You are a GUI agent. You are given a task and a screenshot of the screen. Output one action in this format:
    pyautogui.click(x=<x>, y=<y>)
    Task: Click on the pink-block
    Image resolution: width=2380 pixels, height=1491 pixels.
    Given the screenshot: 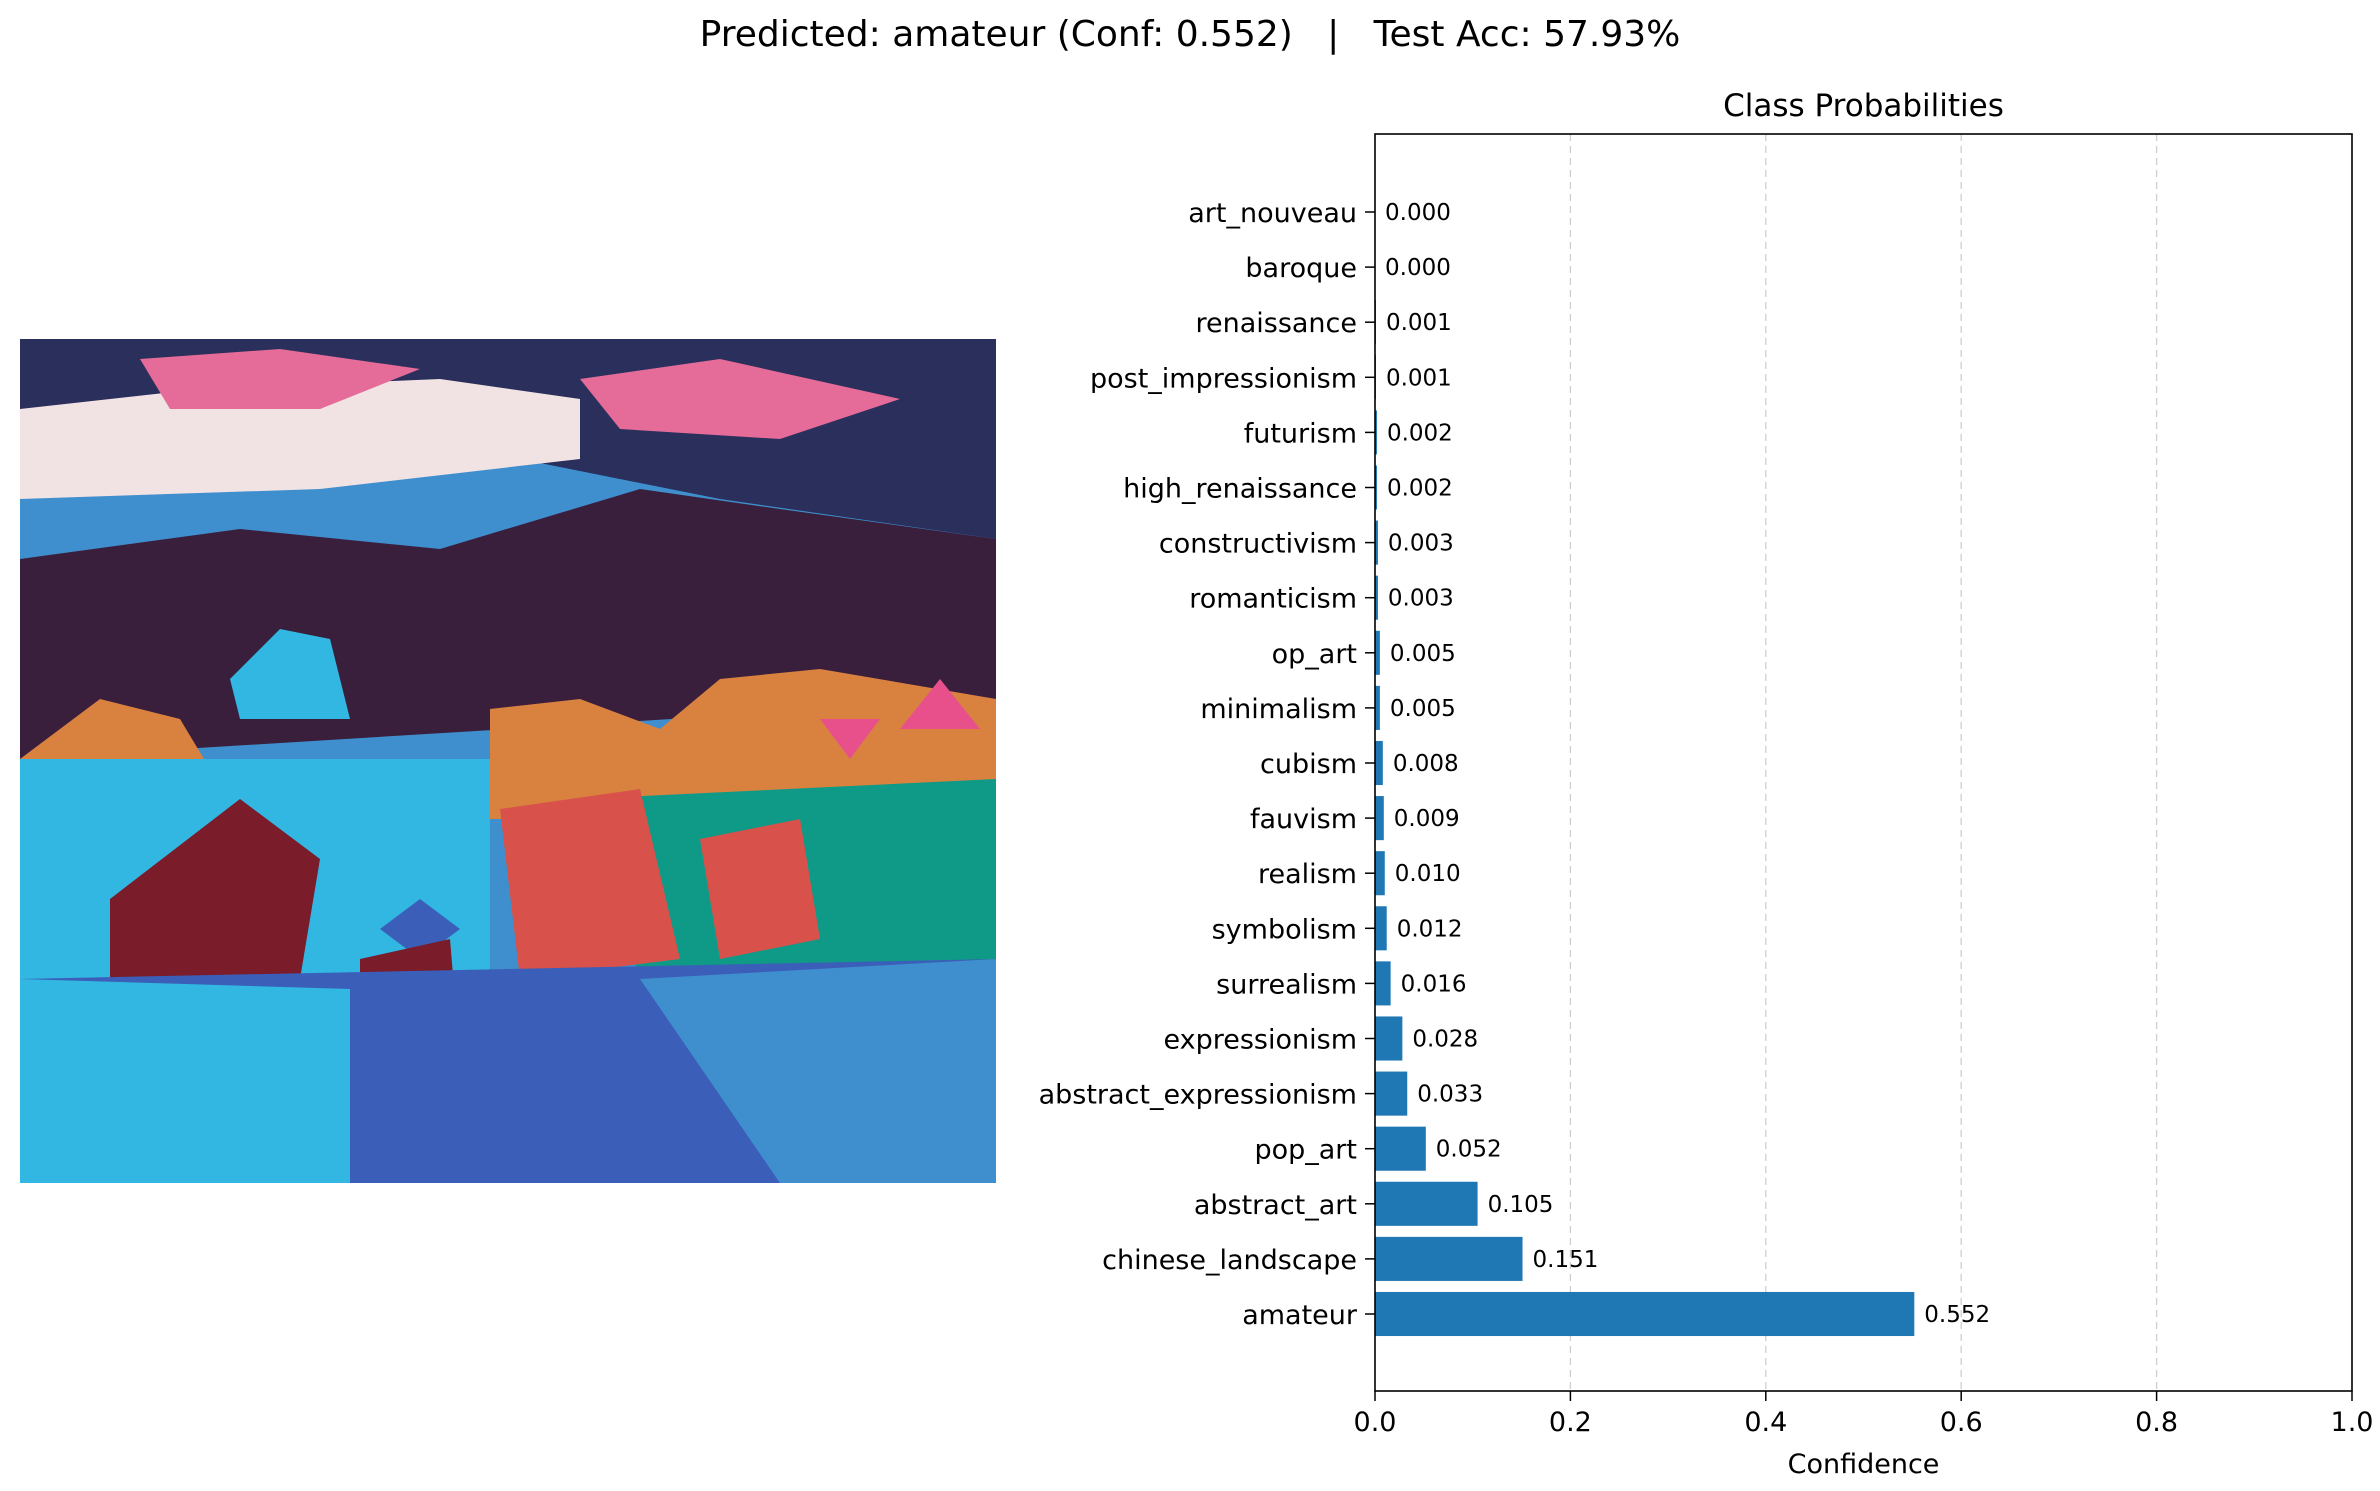 What is the action you would take?
    pyautogui.click(x=760, y=889)
    